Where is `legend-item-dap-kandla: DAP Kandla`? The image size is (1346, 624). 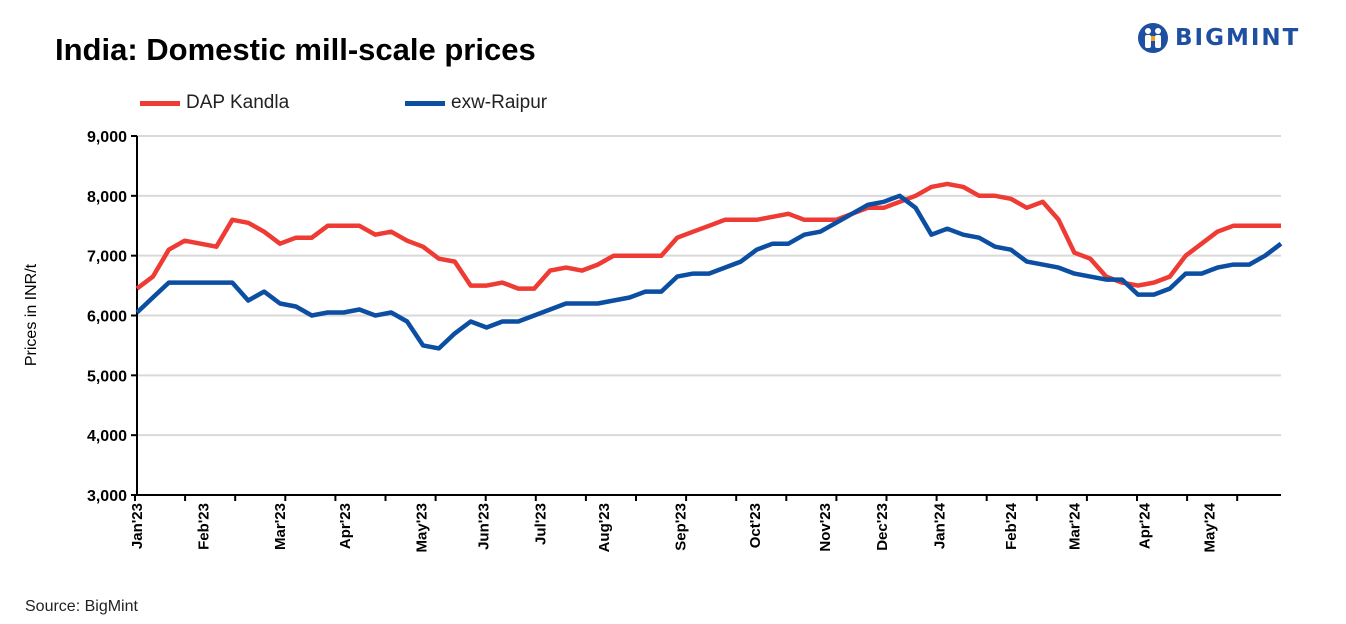 legend-item-dap-kandla: DAP Kandla is located at coordinates (272, 103).